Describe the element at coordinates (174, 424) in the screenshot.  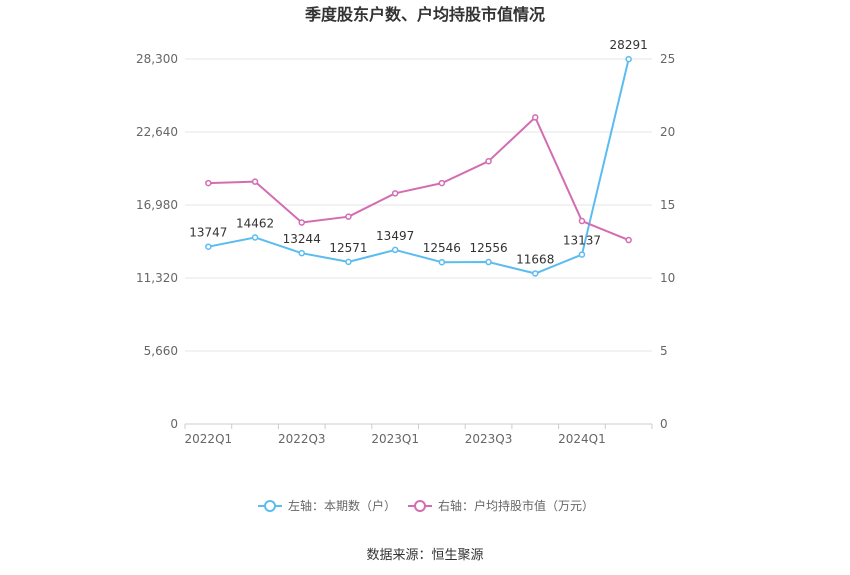
I see `left-tick-label: 0` at that location.